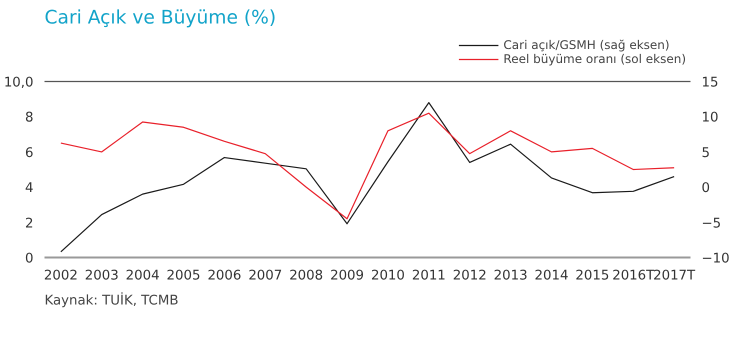  What do you see at coordinates (594, 59) in the screenshot?
I see `legend-label: Reel büyüme oranı (sol eksen)` at bounding box center [594, 59].